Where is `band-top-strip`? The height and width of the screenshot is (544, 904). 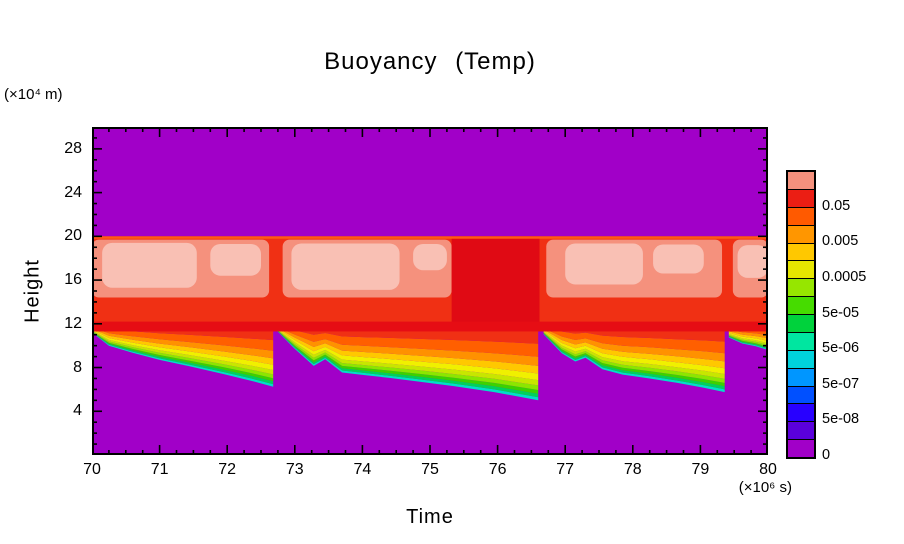 band-top-strip is located at coordinates (430, 237).